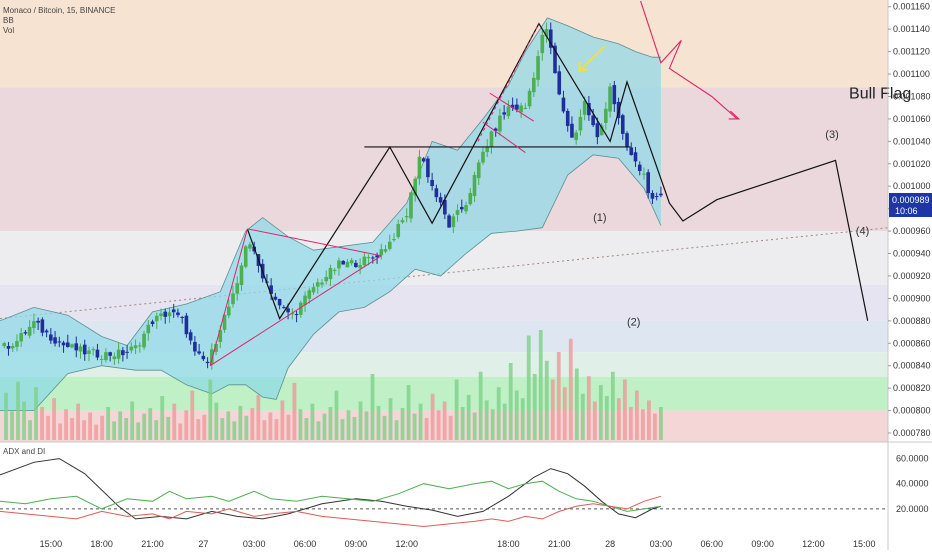  What do you see at coordinates (8, 30) in the screenshot?
I see `volume-legend: Vol` at bounding box center [8, 30].